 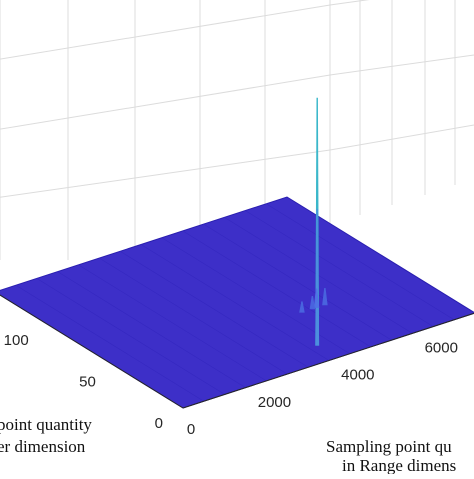 I want to click on x-tick-label: 6000, so click(x=441, y=348).